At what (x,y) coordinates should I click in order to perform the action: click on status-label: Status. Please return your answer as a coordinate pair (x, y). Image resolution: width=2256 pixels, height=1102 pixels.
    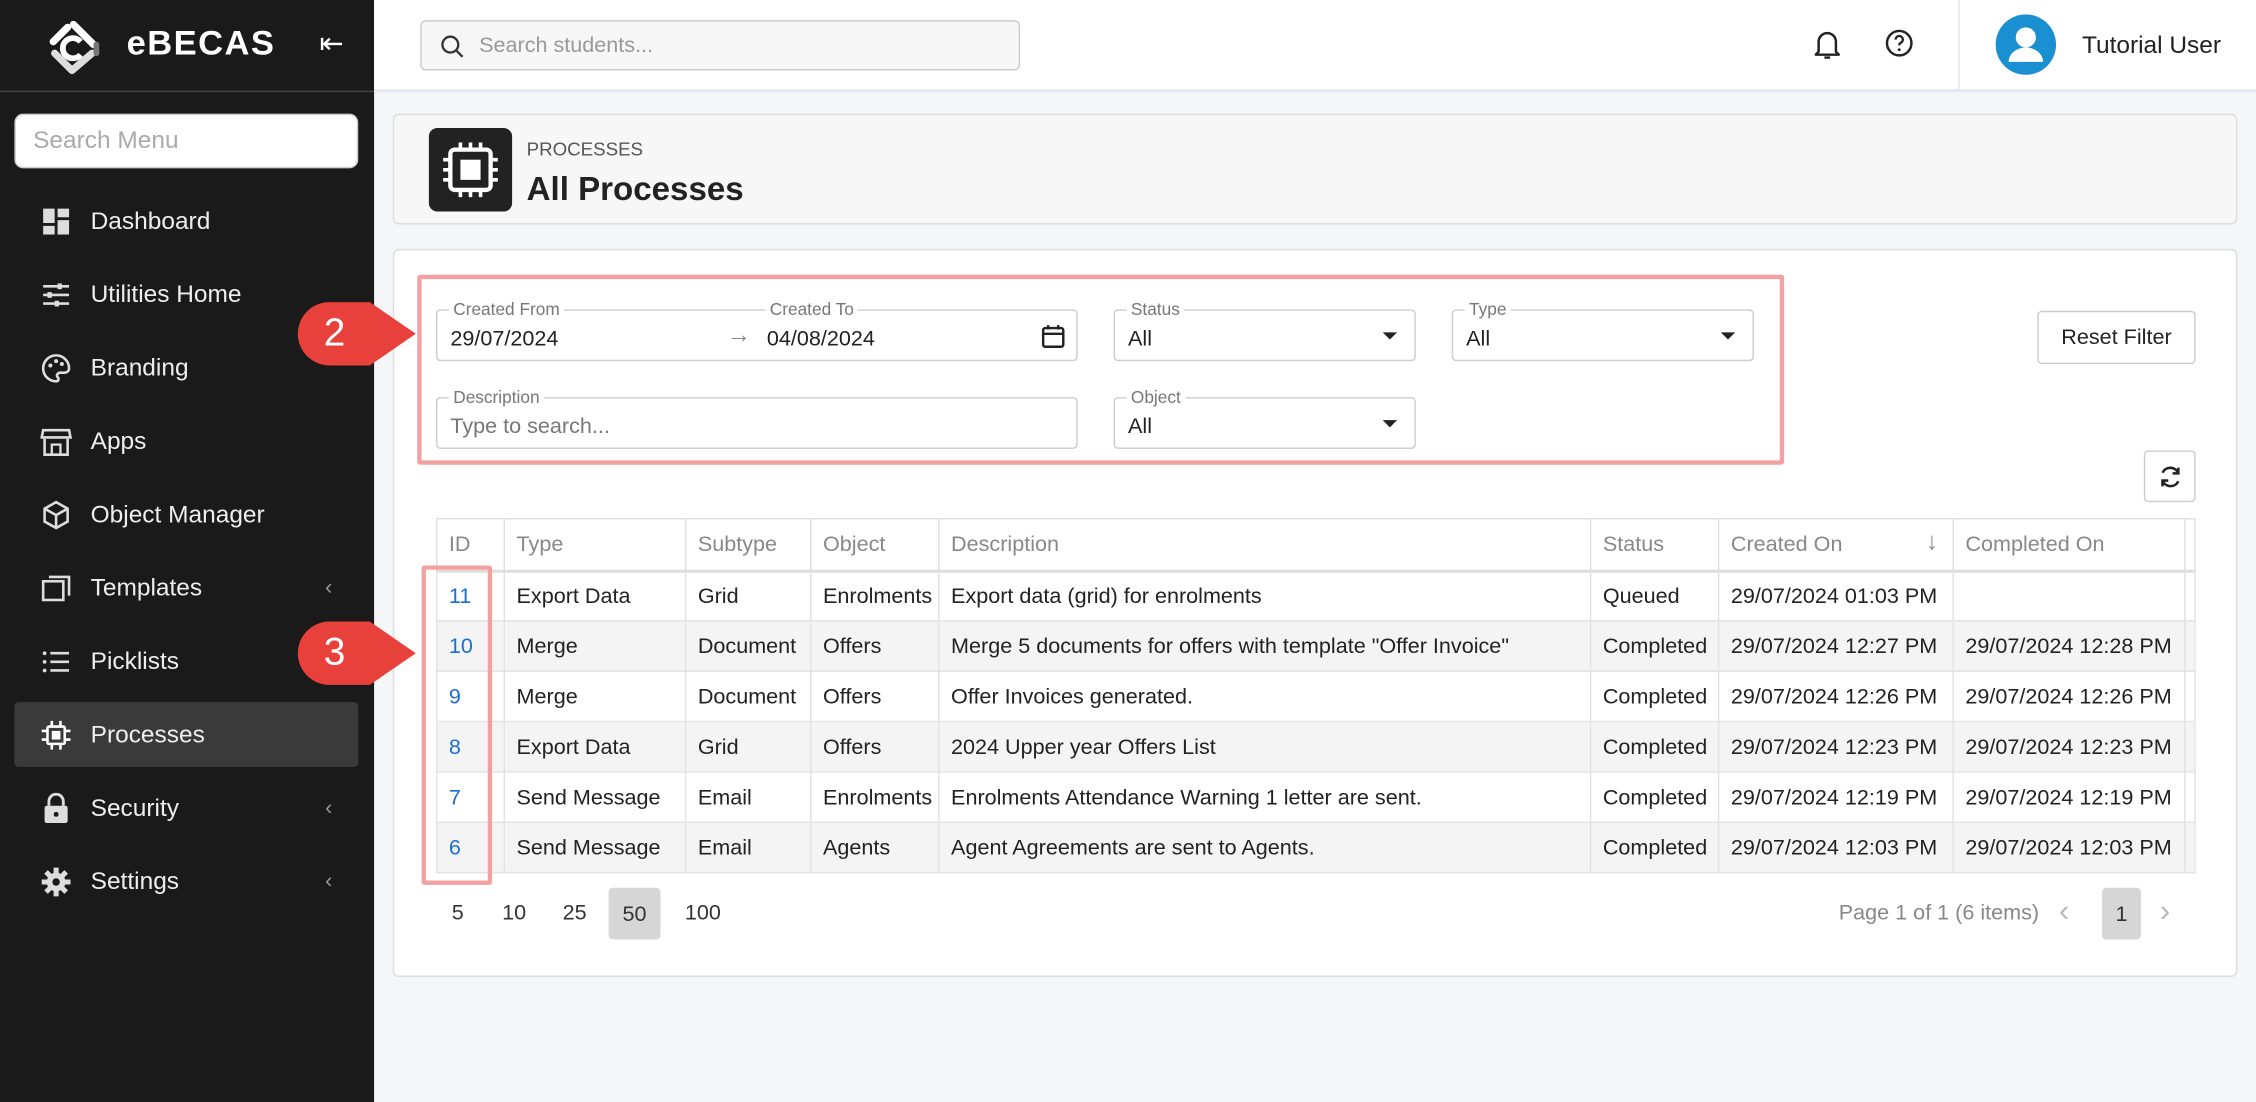
    Looking at the image, I should click on (1155, 309).